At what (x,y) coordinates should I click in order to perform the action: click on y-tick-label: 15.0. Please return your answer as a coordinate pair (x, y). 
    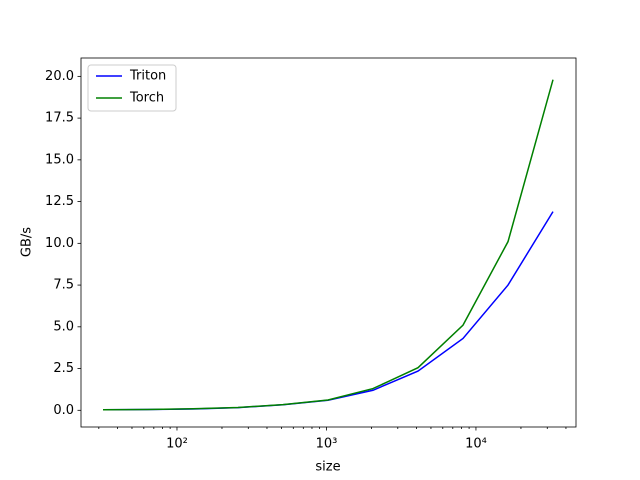
    Looking at the image, I should click on (59, 159).